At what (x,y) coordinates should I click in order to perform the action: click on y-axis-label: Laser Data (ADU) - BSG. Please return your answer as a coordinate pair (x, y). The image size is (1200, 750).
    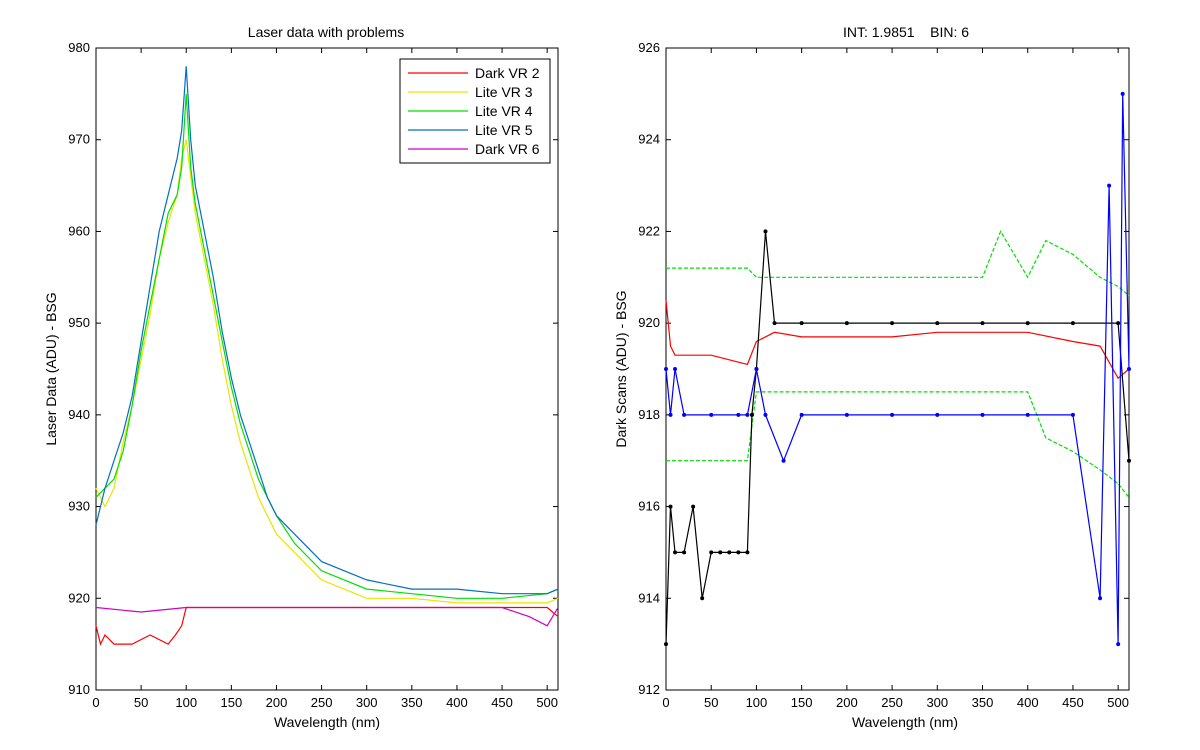
    Looking at the image, I should click on (51, 368).